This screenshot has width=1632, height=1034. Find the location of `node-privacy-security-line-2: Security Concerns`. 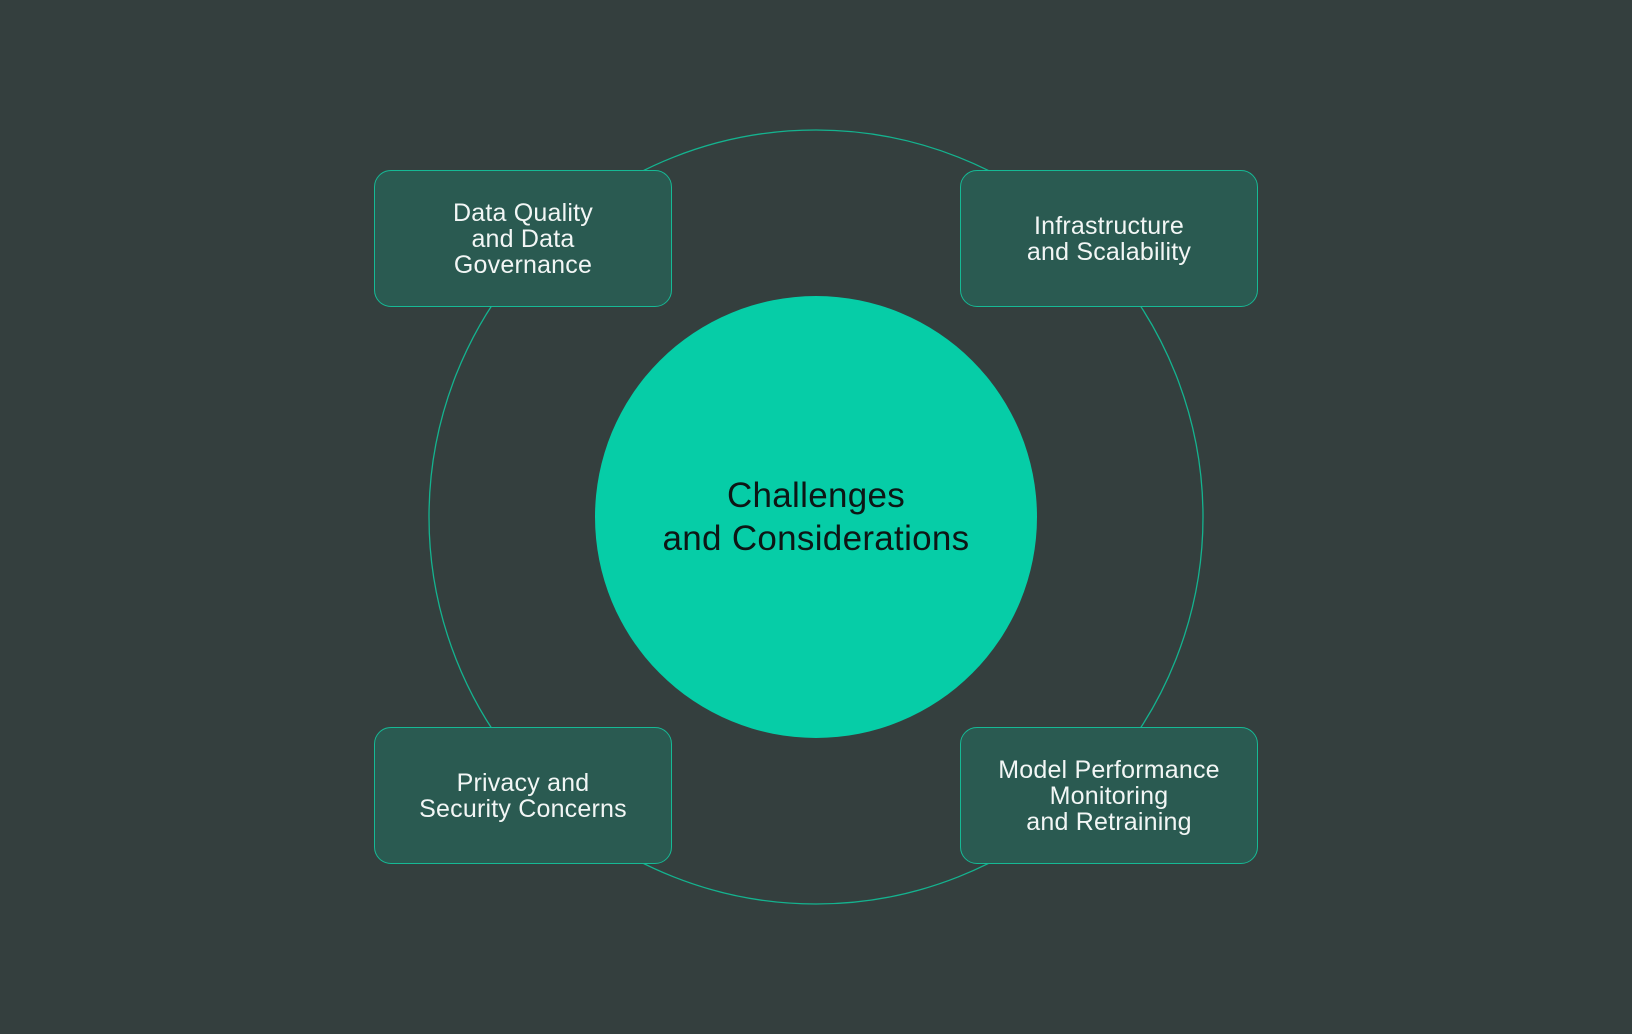

node-privacy-security-line-2: Security Concerns is located at coordinates (523, 808).